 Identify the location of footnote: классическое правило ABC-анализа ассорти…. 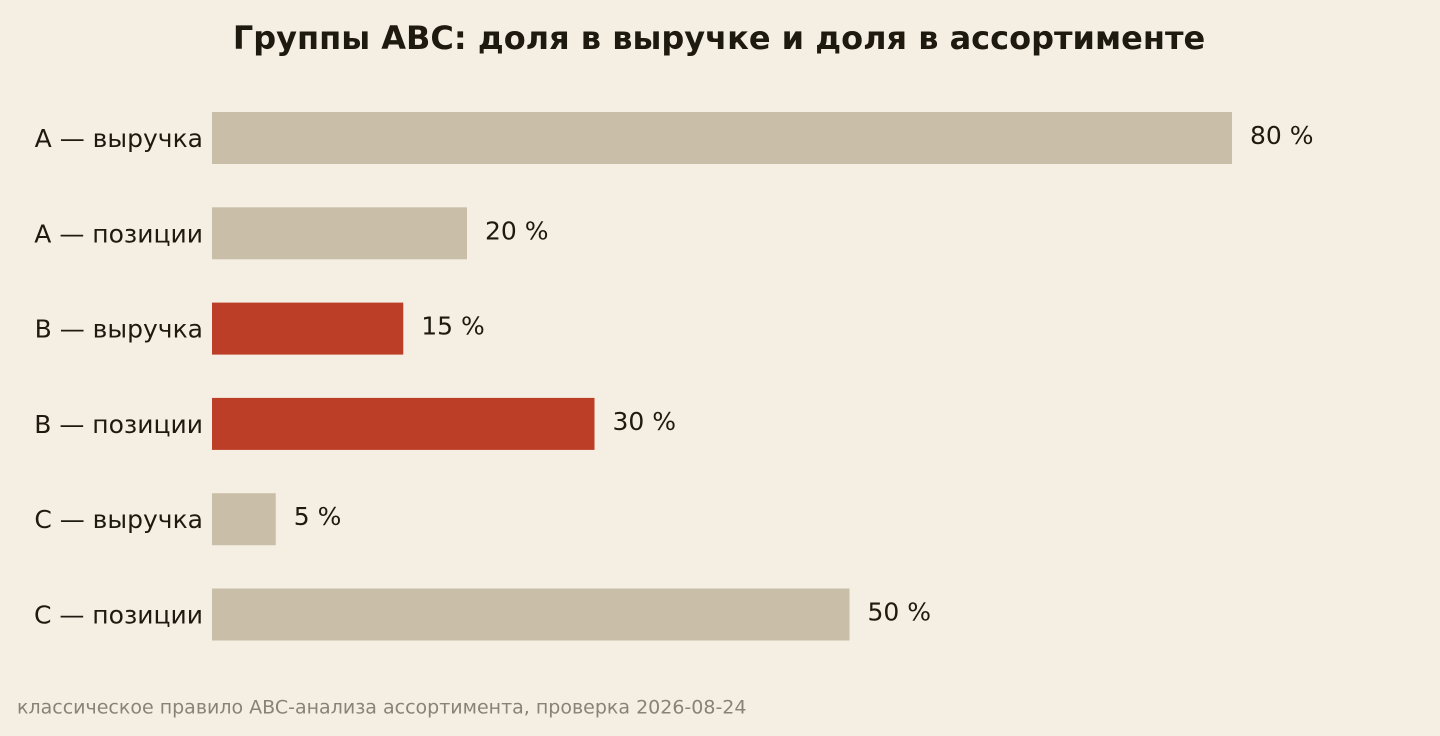
(382, 708).